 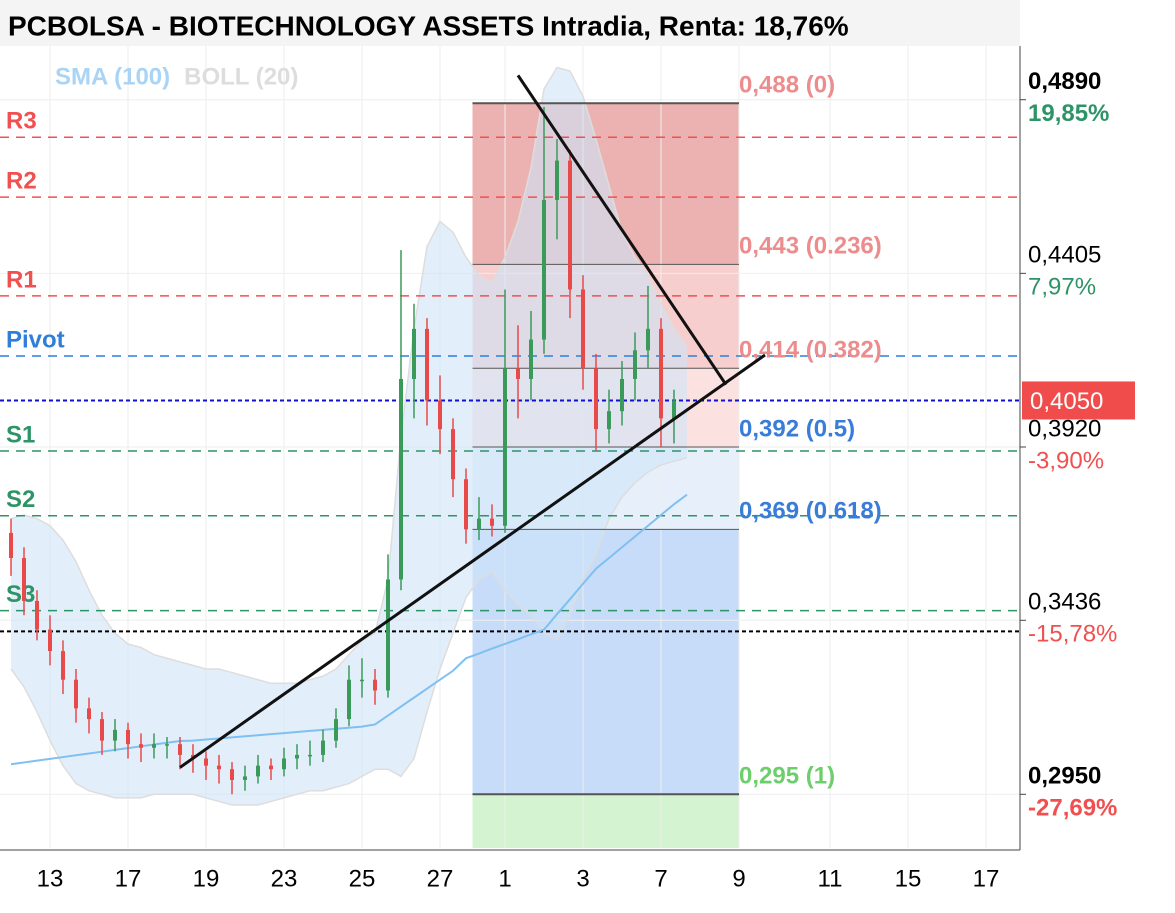 I want to click on fib-label: 0,488 (0), so click(x=787, y=85).